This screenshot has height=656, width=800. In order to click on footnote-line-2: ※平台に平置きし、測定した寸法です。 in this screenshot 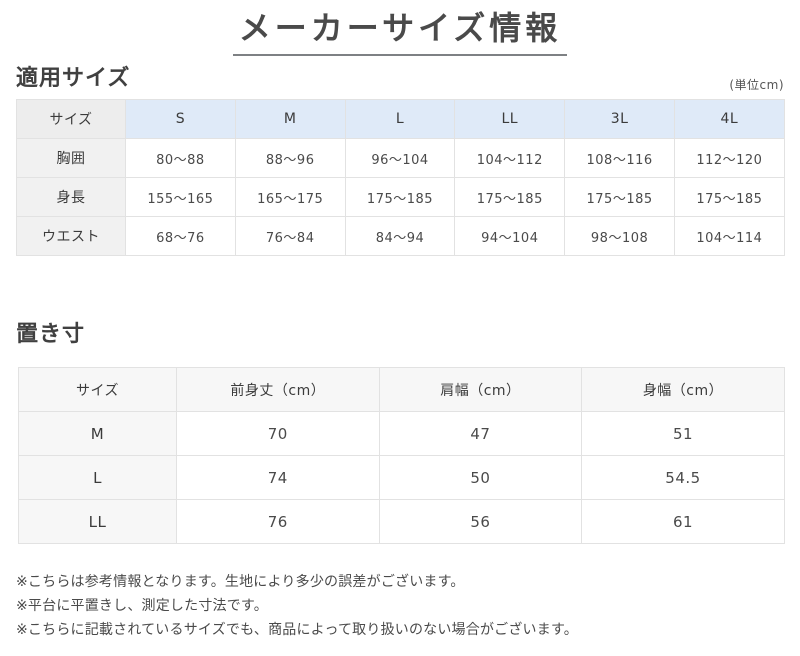, I will do `click(142, 606)`.